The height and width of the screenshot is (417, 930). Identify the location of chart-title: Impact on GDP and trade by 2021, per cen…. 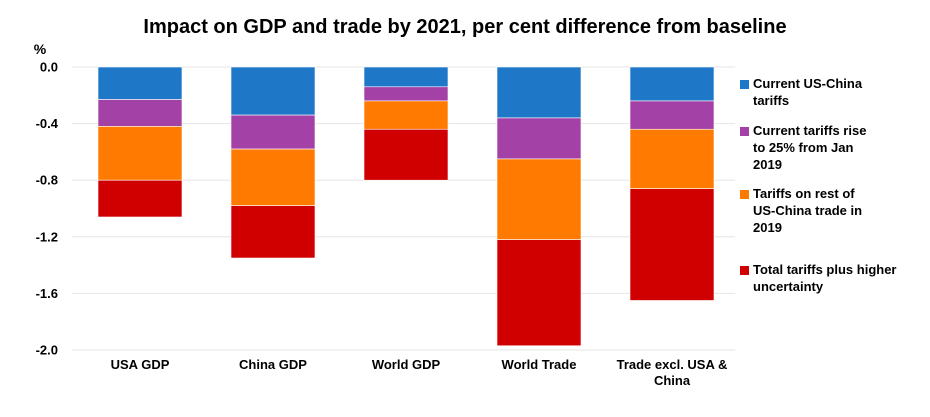
(464, 27).